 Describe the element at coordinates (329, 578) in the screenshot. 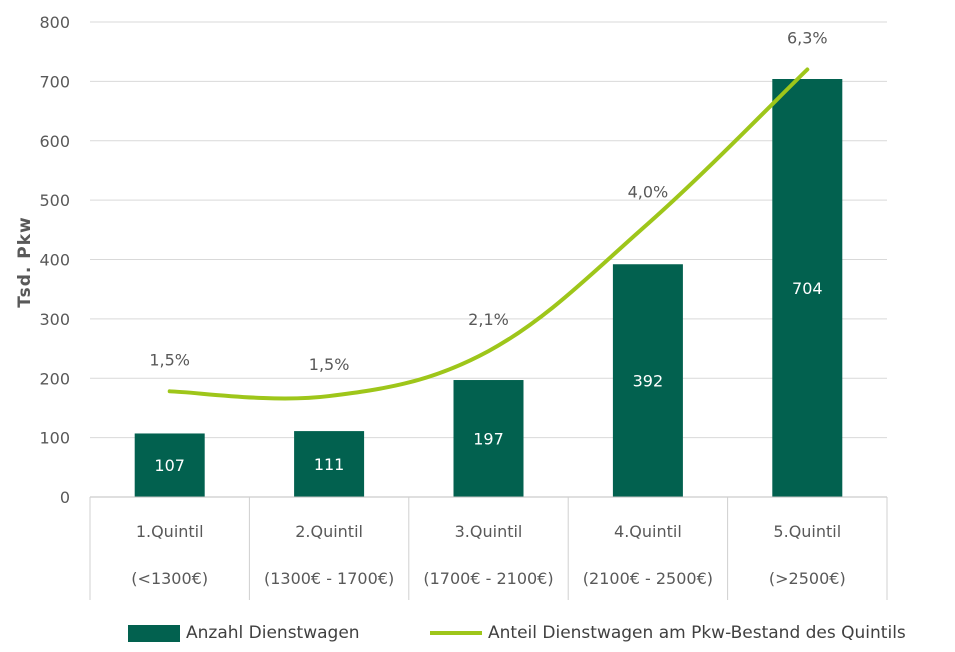

I see `x-tick-sublabel: (1300€ - 1700€)` at that location.